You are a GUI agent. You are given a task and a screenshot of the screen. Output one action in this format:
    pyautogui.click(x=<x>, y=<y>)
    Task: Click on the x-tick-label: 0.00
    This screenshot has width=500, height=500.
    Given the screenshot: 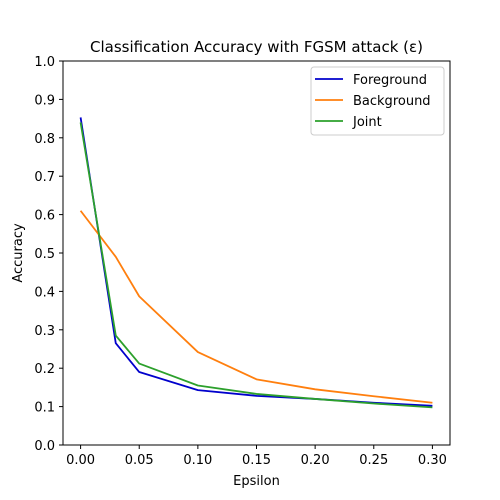 What is the action you would take?
    pyautogui.click(x=80, y=460)
    